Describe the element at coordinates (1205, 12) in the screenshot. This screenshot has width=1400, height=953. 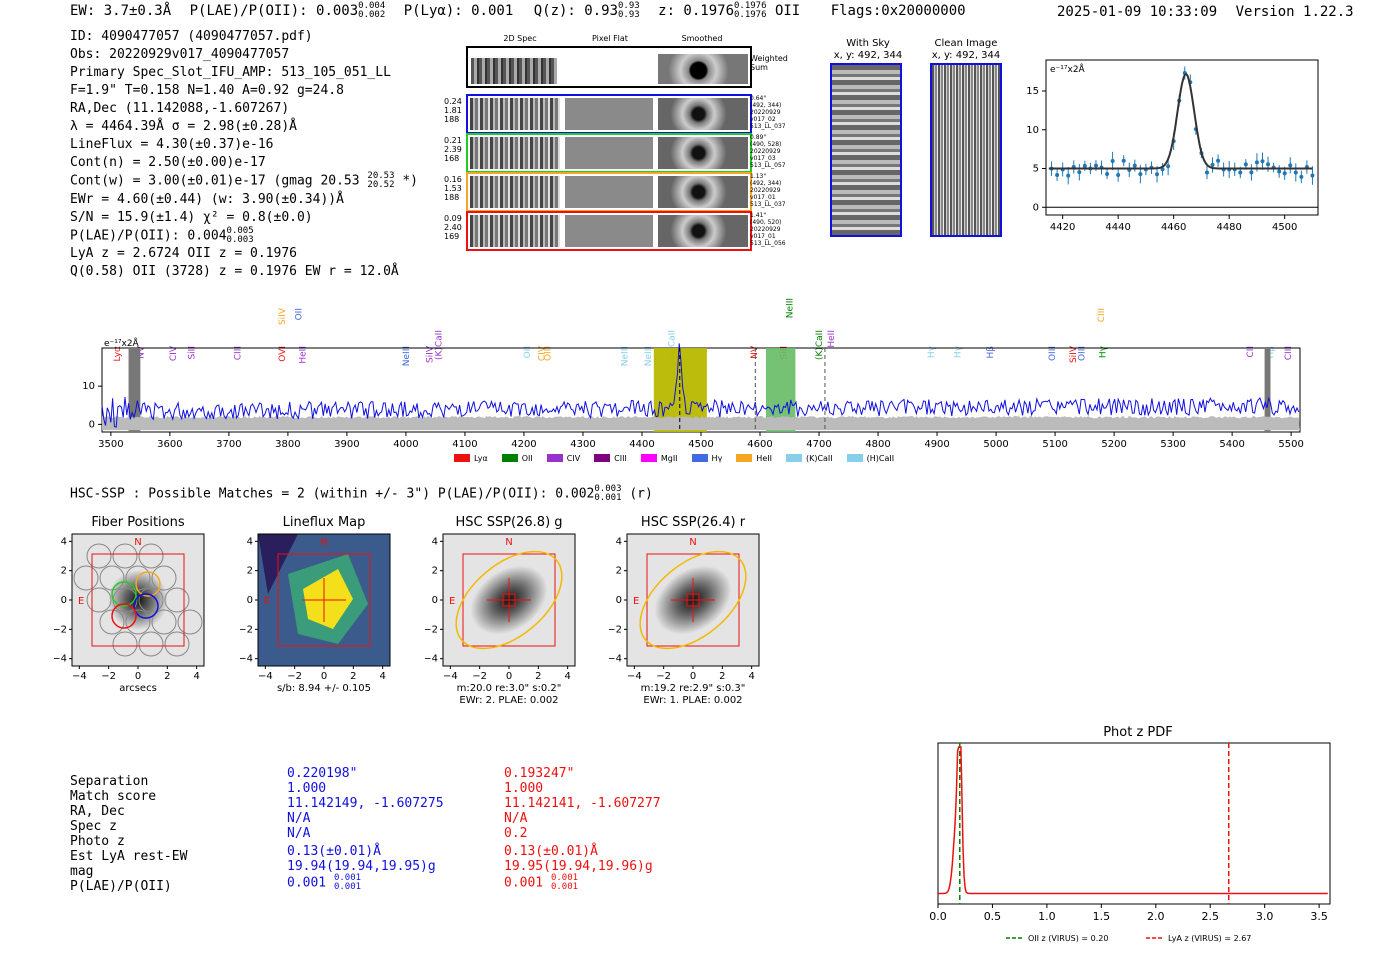
I see `header-right: 2025-01-09 10:33:09 Version 1.22.3` at that location.